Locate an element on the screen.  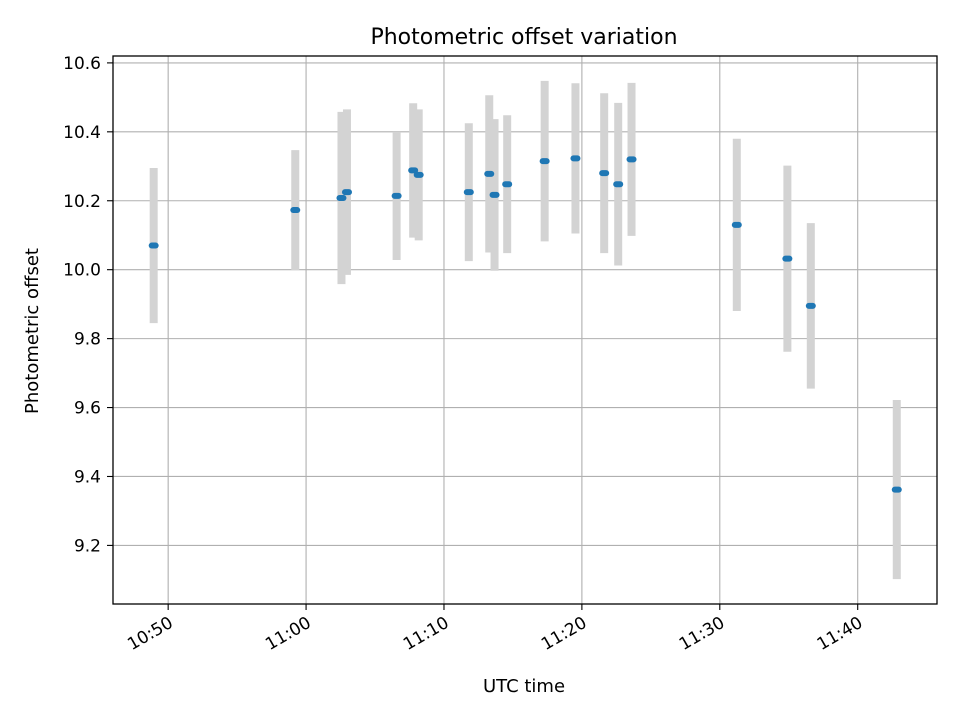
x-axis-label: UTC time is located at coordinates (524, 686).